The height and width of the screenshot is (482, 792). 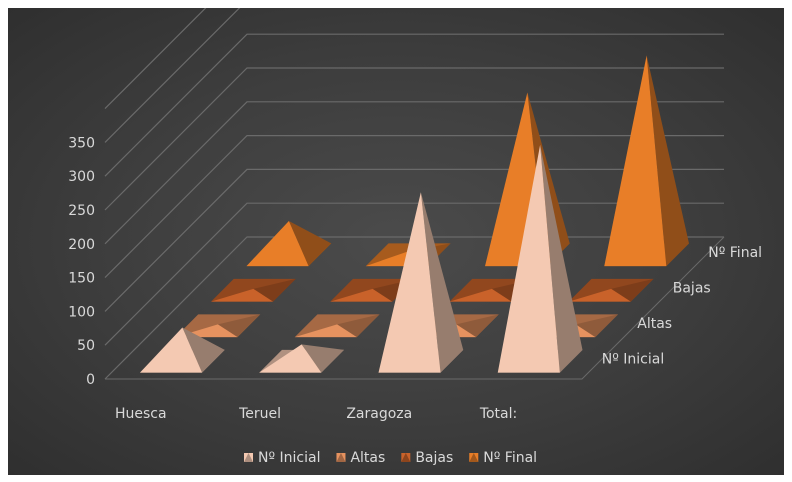 What do you see at coordinates (81, 312) in the screenshot?
I see `y-tick-label: 100` at bounding box center [81, 312].